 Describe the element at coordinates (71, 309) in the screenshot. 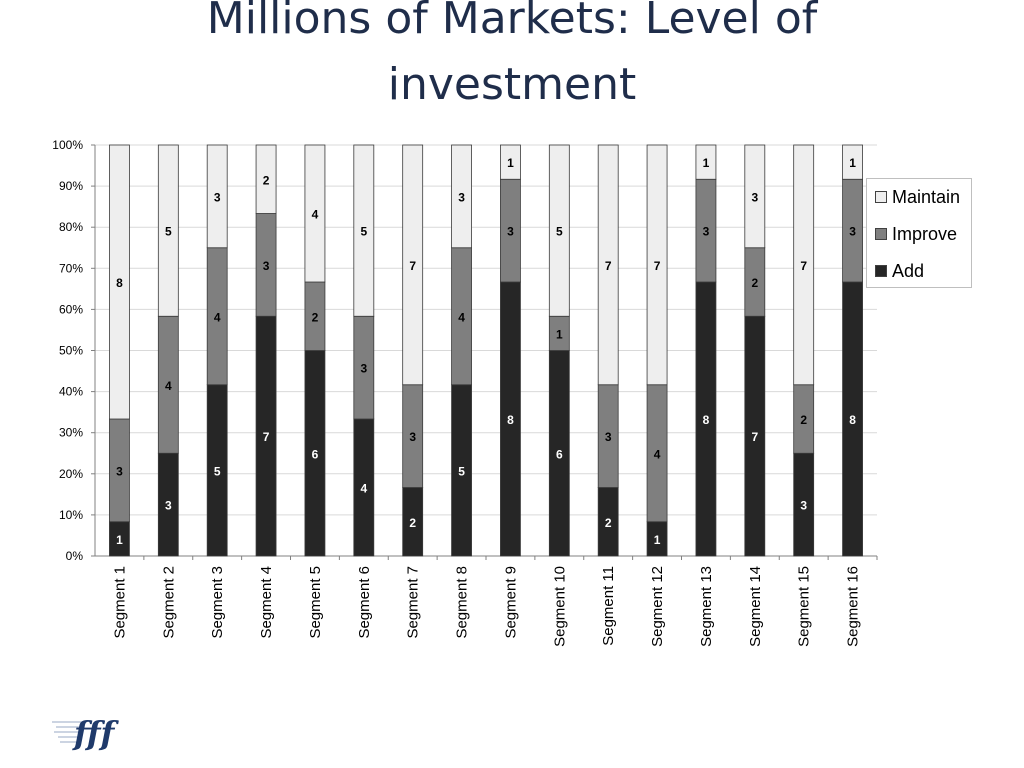

I see `y-tick-label: 60%` at that location.